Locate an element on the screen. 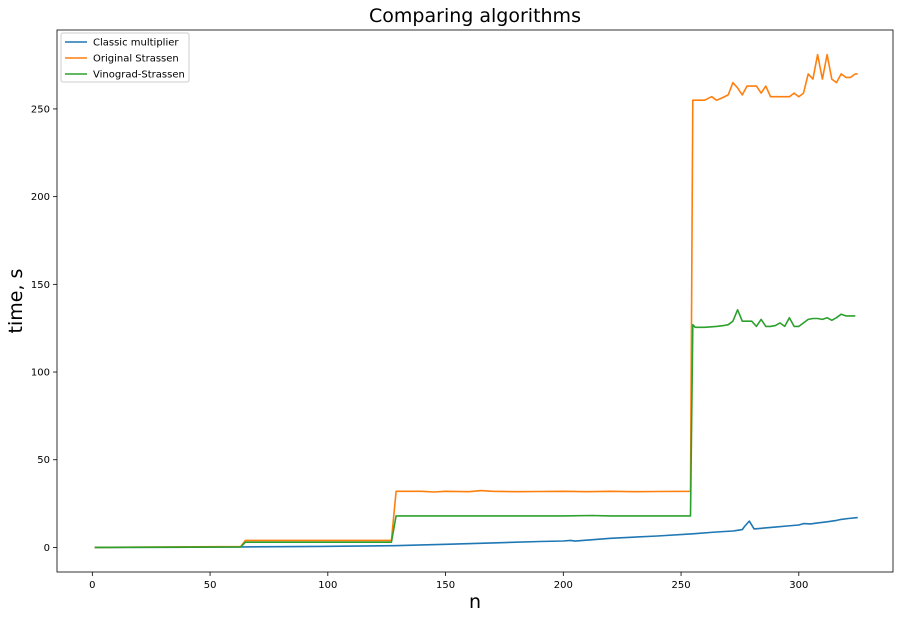 Image resolution: width=900 pixels, height=619 pixels. x-tick-label: 50 is located at coordinates (210, 585).